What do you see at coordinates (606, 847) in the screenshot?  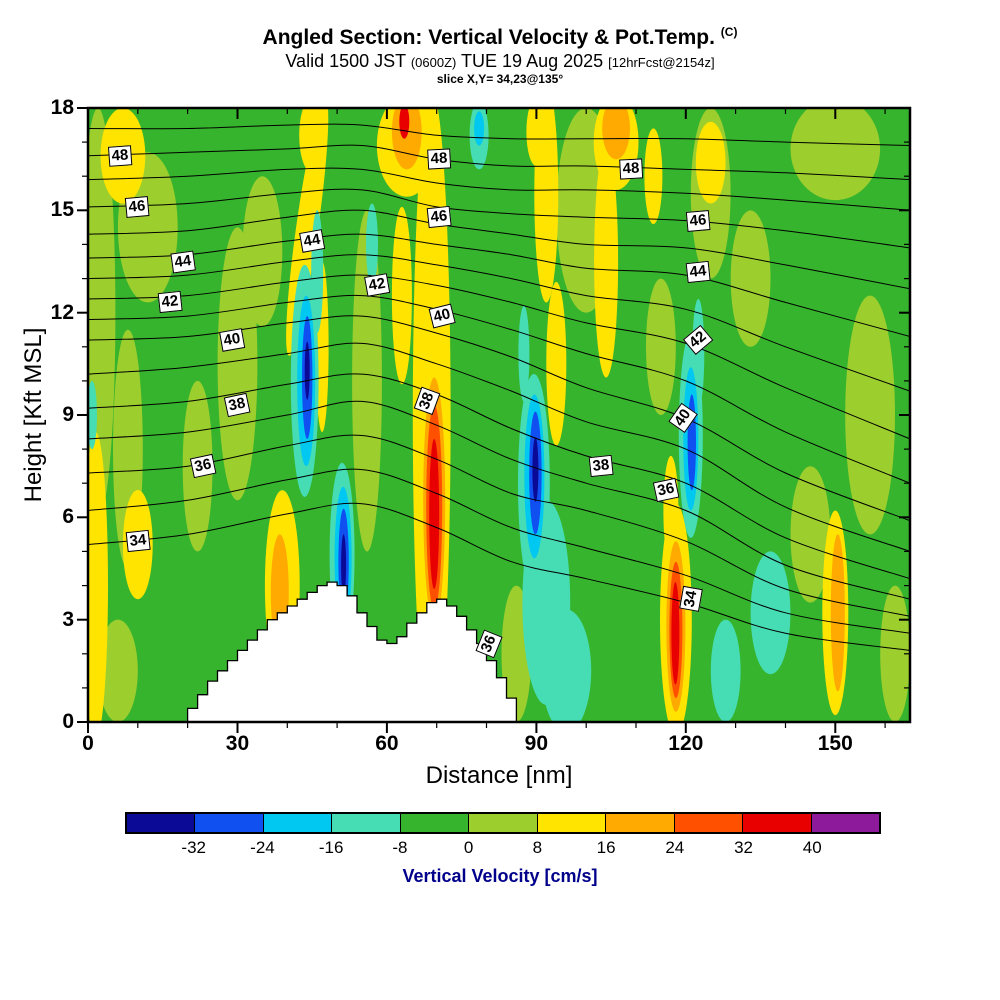 I see `colorbar-tick-label: 16` at bounding box center [606, 847].